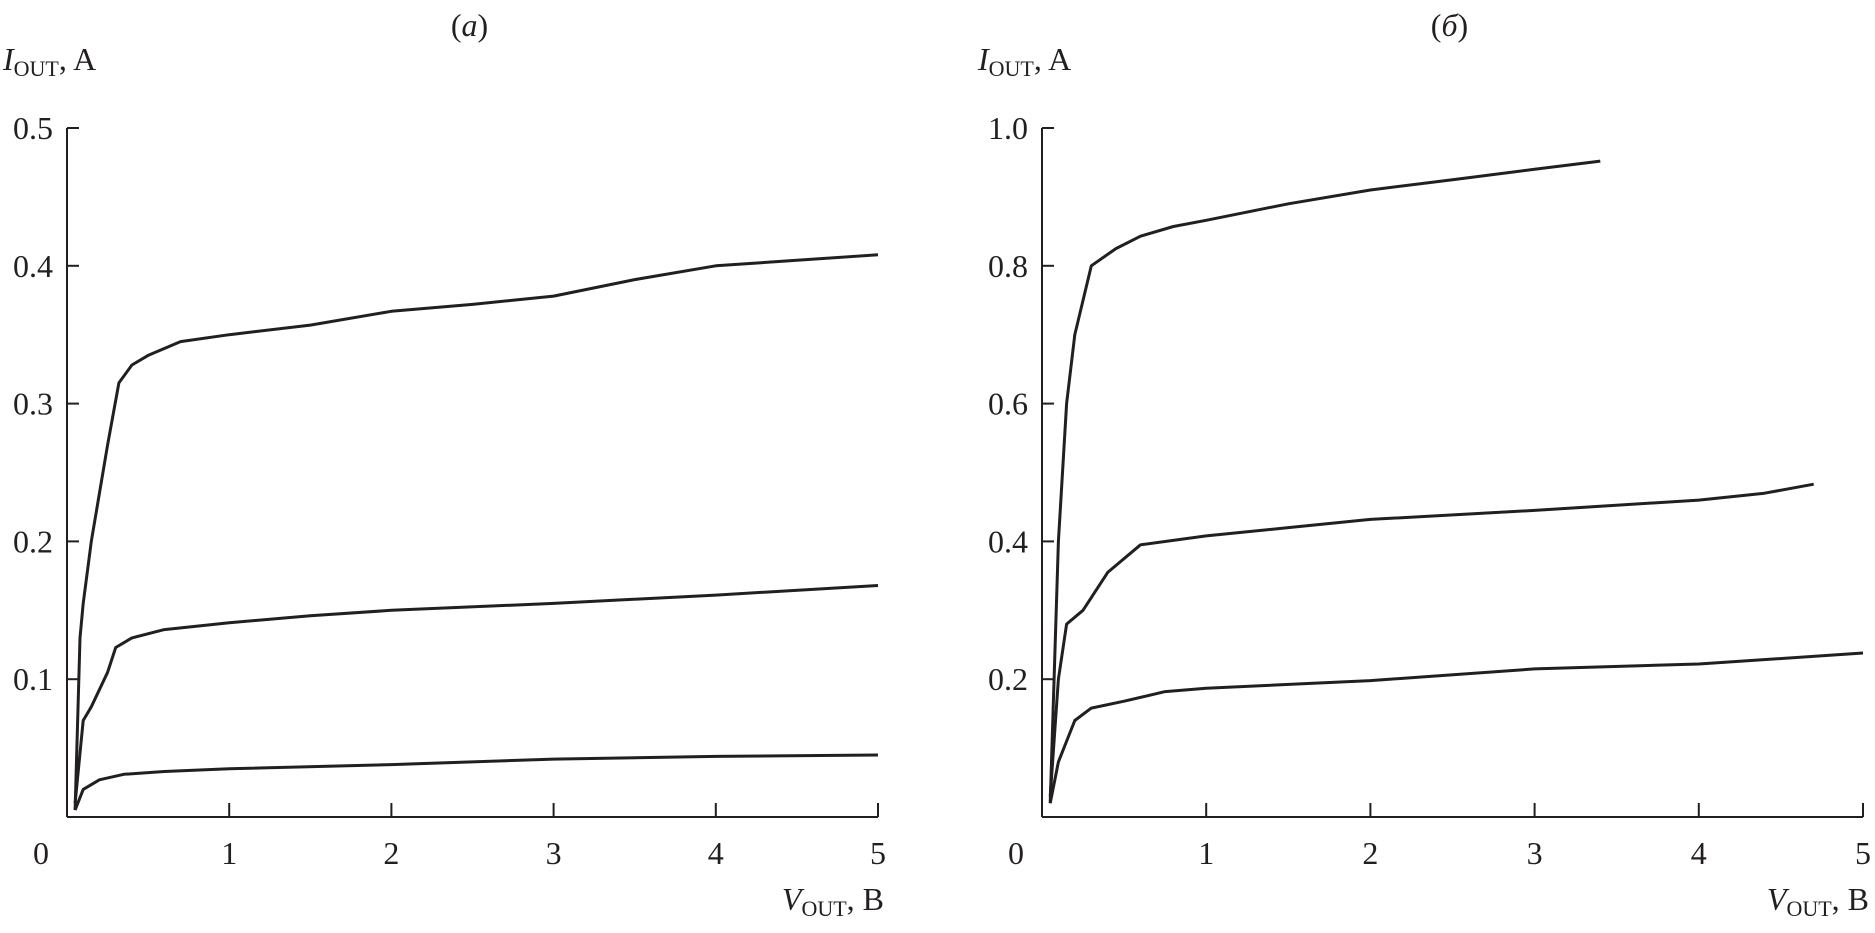 This screenshot has height=933, width=1875. What do you see at coordinates (1008, 128) in the screenshot?
I see `y-tick-label: 1.0` at bounding box center [1008, 128].